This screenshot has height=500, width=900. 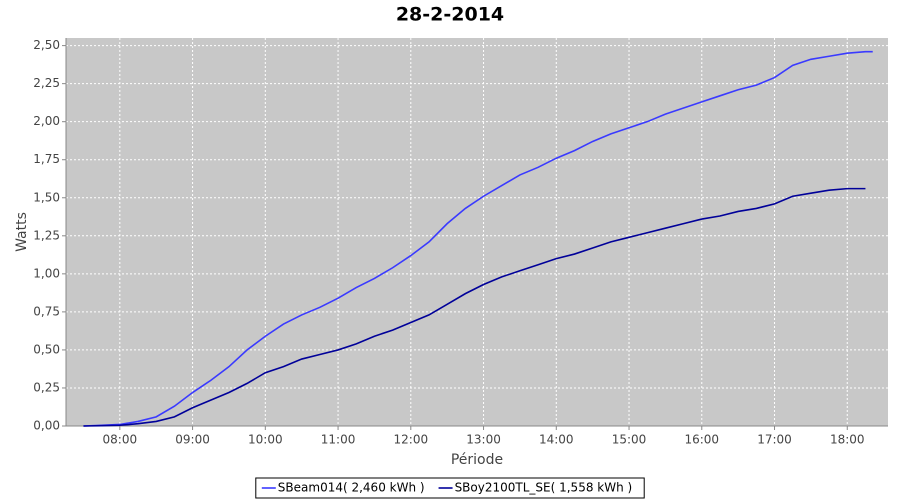 I want to click on x-tick-label: 08:00, so click(x=120, y=440).